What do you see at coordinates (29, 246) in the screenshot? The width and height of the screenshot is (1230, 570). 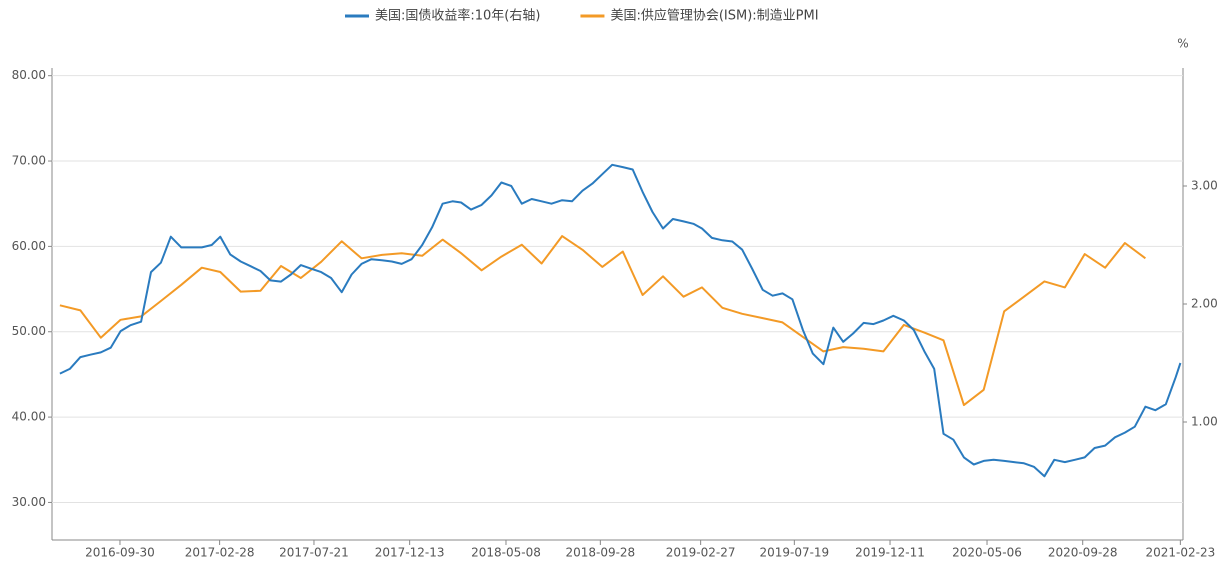 I see `y-tick-label: 60.00` at bounding box center [29, 246].